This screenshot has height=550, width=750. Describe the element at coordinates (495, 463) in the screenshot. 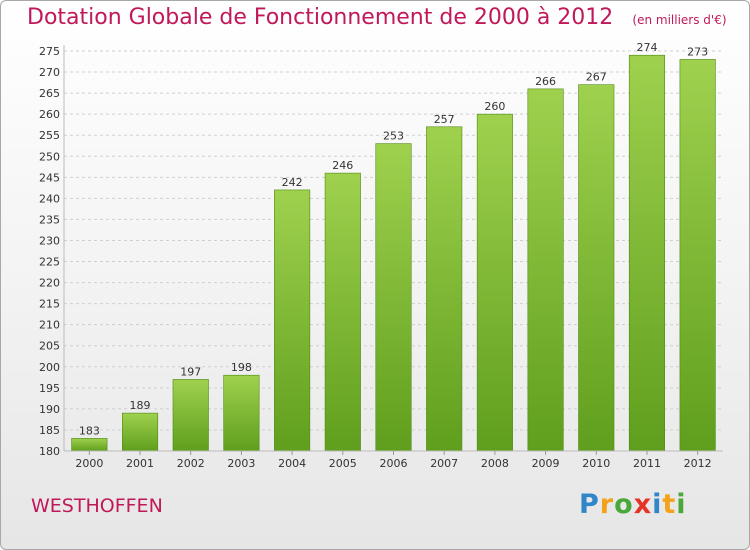

I see `x-tick-label: 2008` at that location.